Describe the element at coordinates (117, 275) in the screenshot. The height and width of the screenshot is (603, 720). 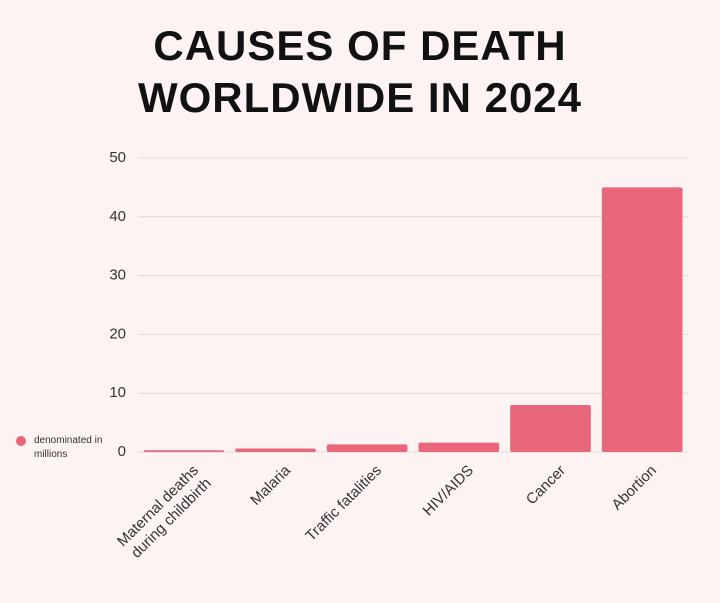
I see `y-tick-label: 30` at that location.